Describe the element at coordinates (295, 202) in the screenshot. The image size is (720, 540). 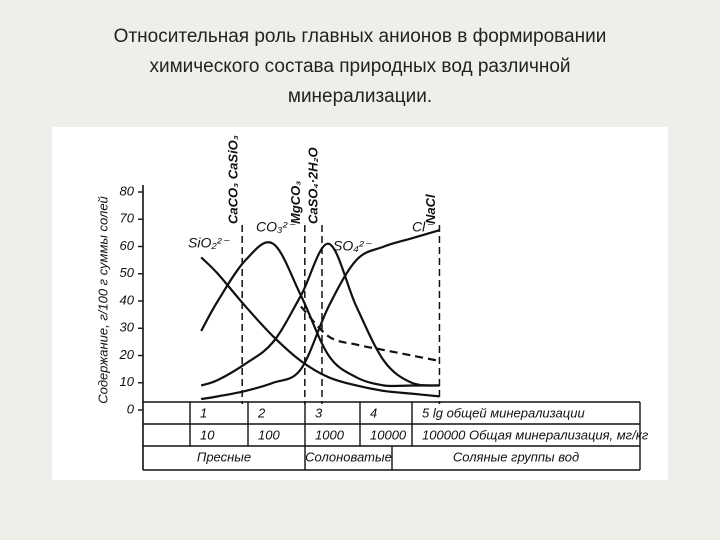
I see `marker-label: MgCO₃` at that location.